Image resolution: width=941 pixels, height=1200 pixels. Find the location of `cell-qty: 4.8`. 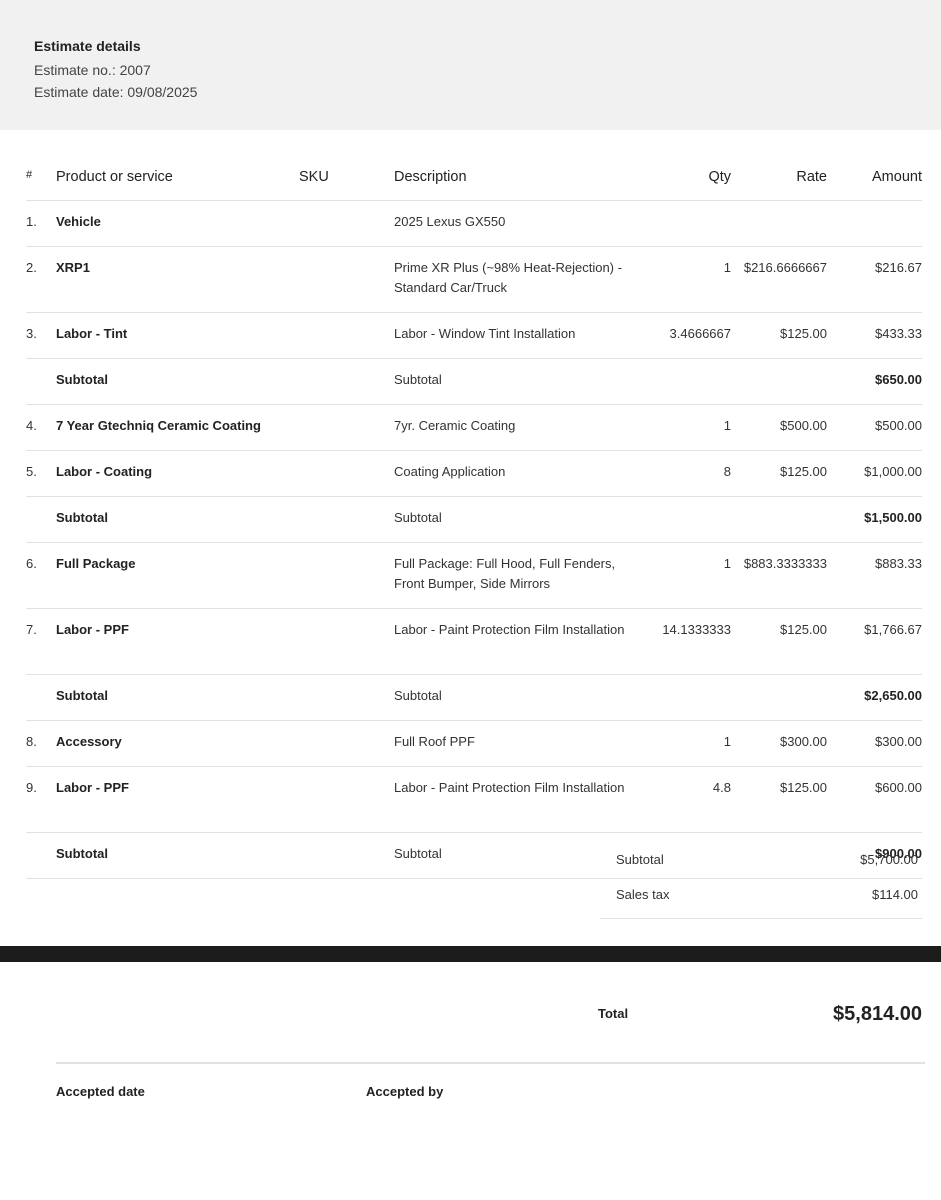

cell-qty: 4.8 is located at coordinates (721, 787).